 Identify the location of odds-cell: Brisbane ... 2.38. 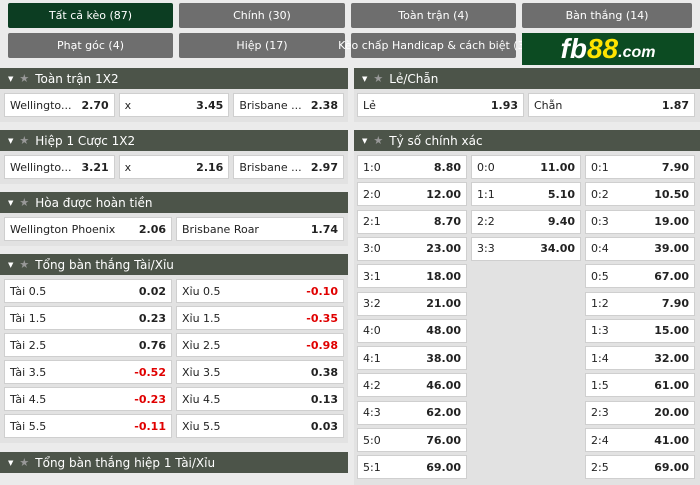
(288, 105).